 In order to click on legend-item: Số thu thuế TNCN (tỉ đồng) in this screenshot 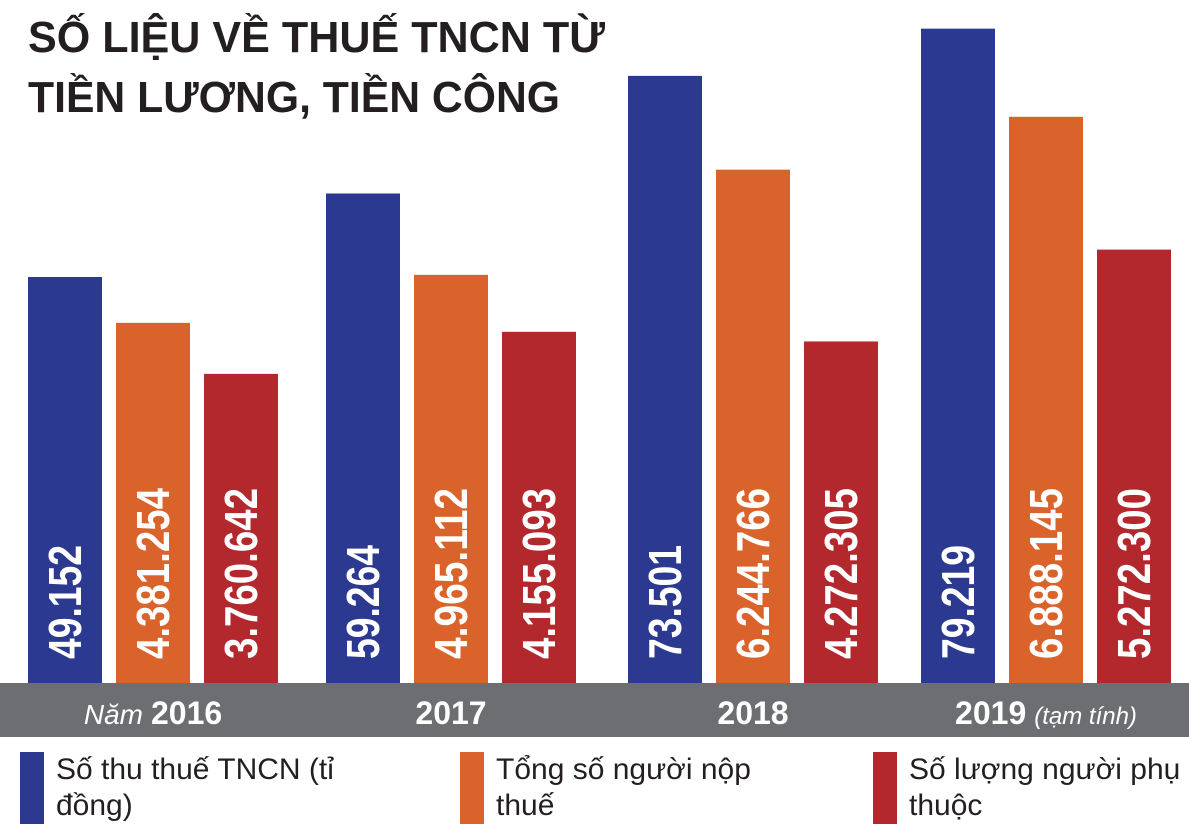, I will do `click(198, 788)`.